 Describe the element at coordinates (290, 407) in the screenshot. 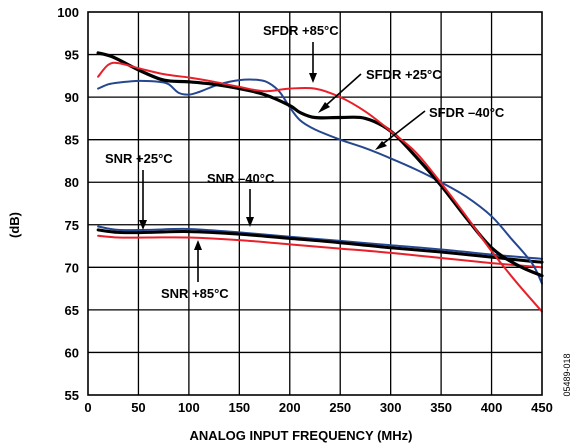

I see `x-tick-label: 200` at that location.